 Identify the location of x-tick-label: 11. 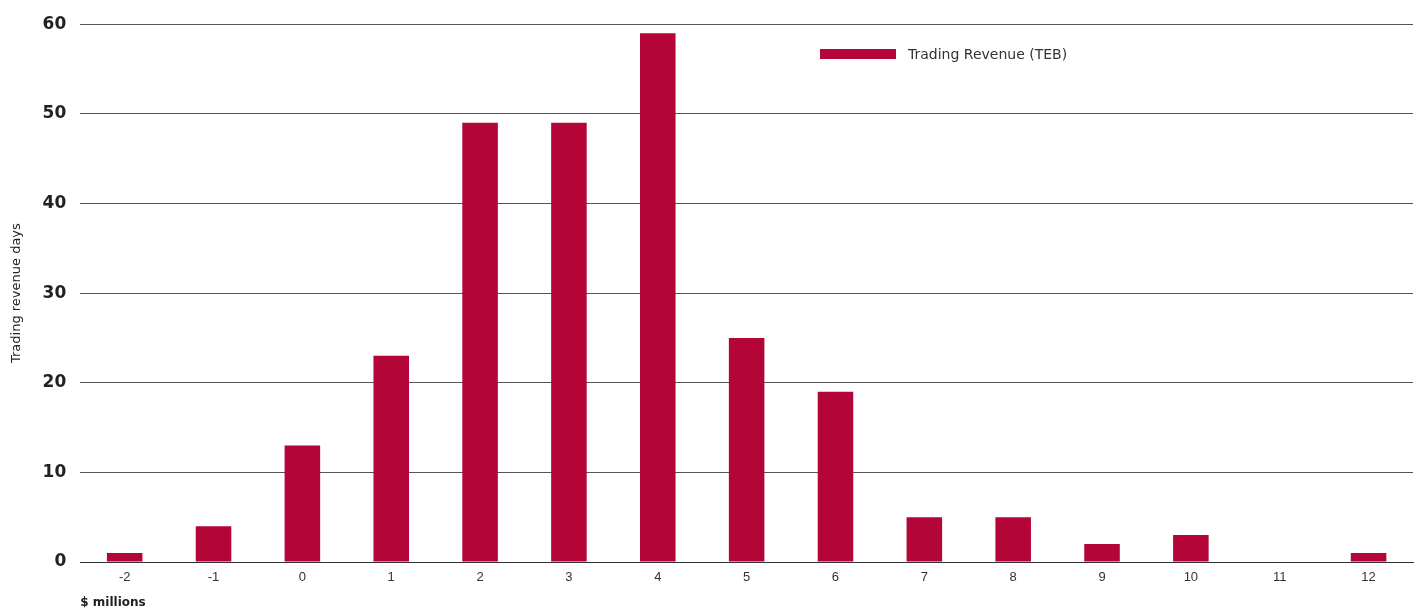
(1279, 577).